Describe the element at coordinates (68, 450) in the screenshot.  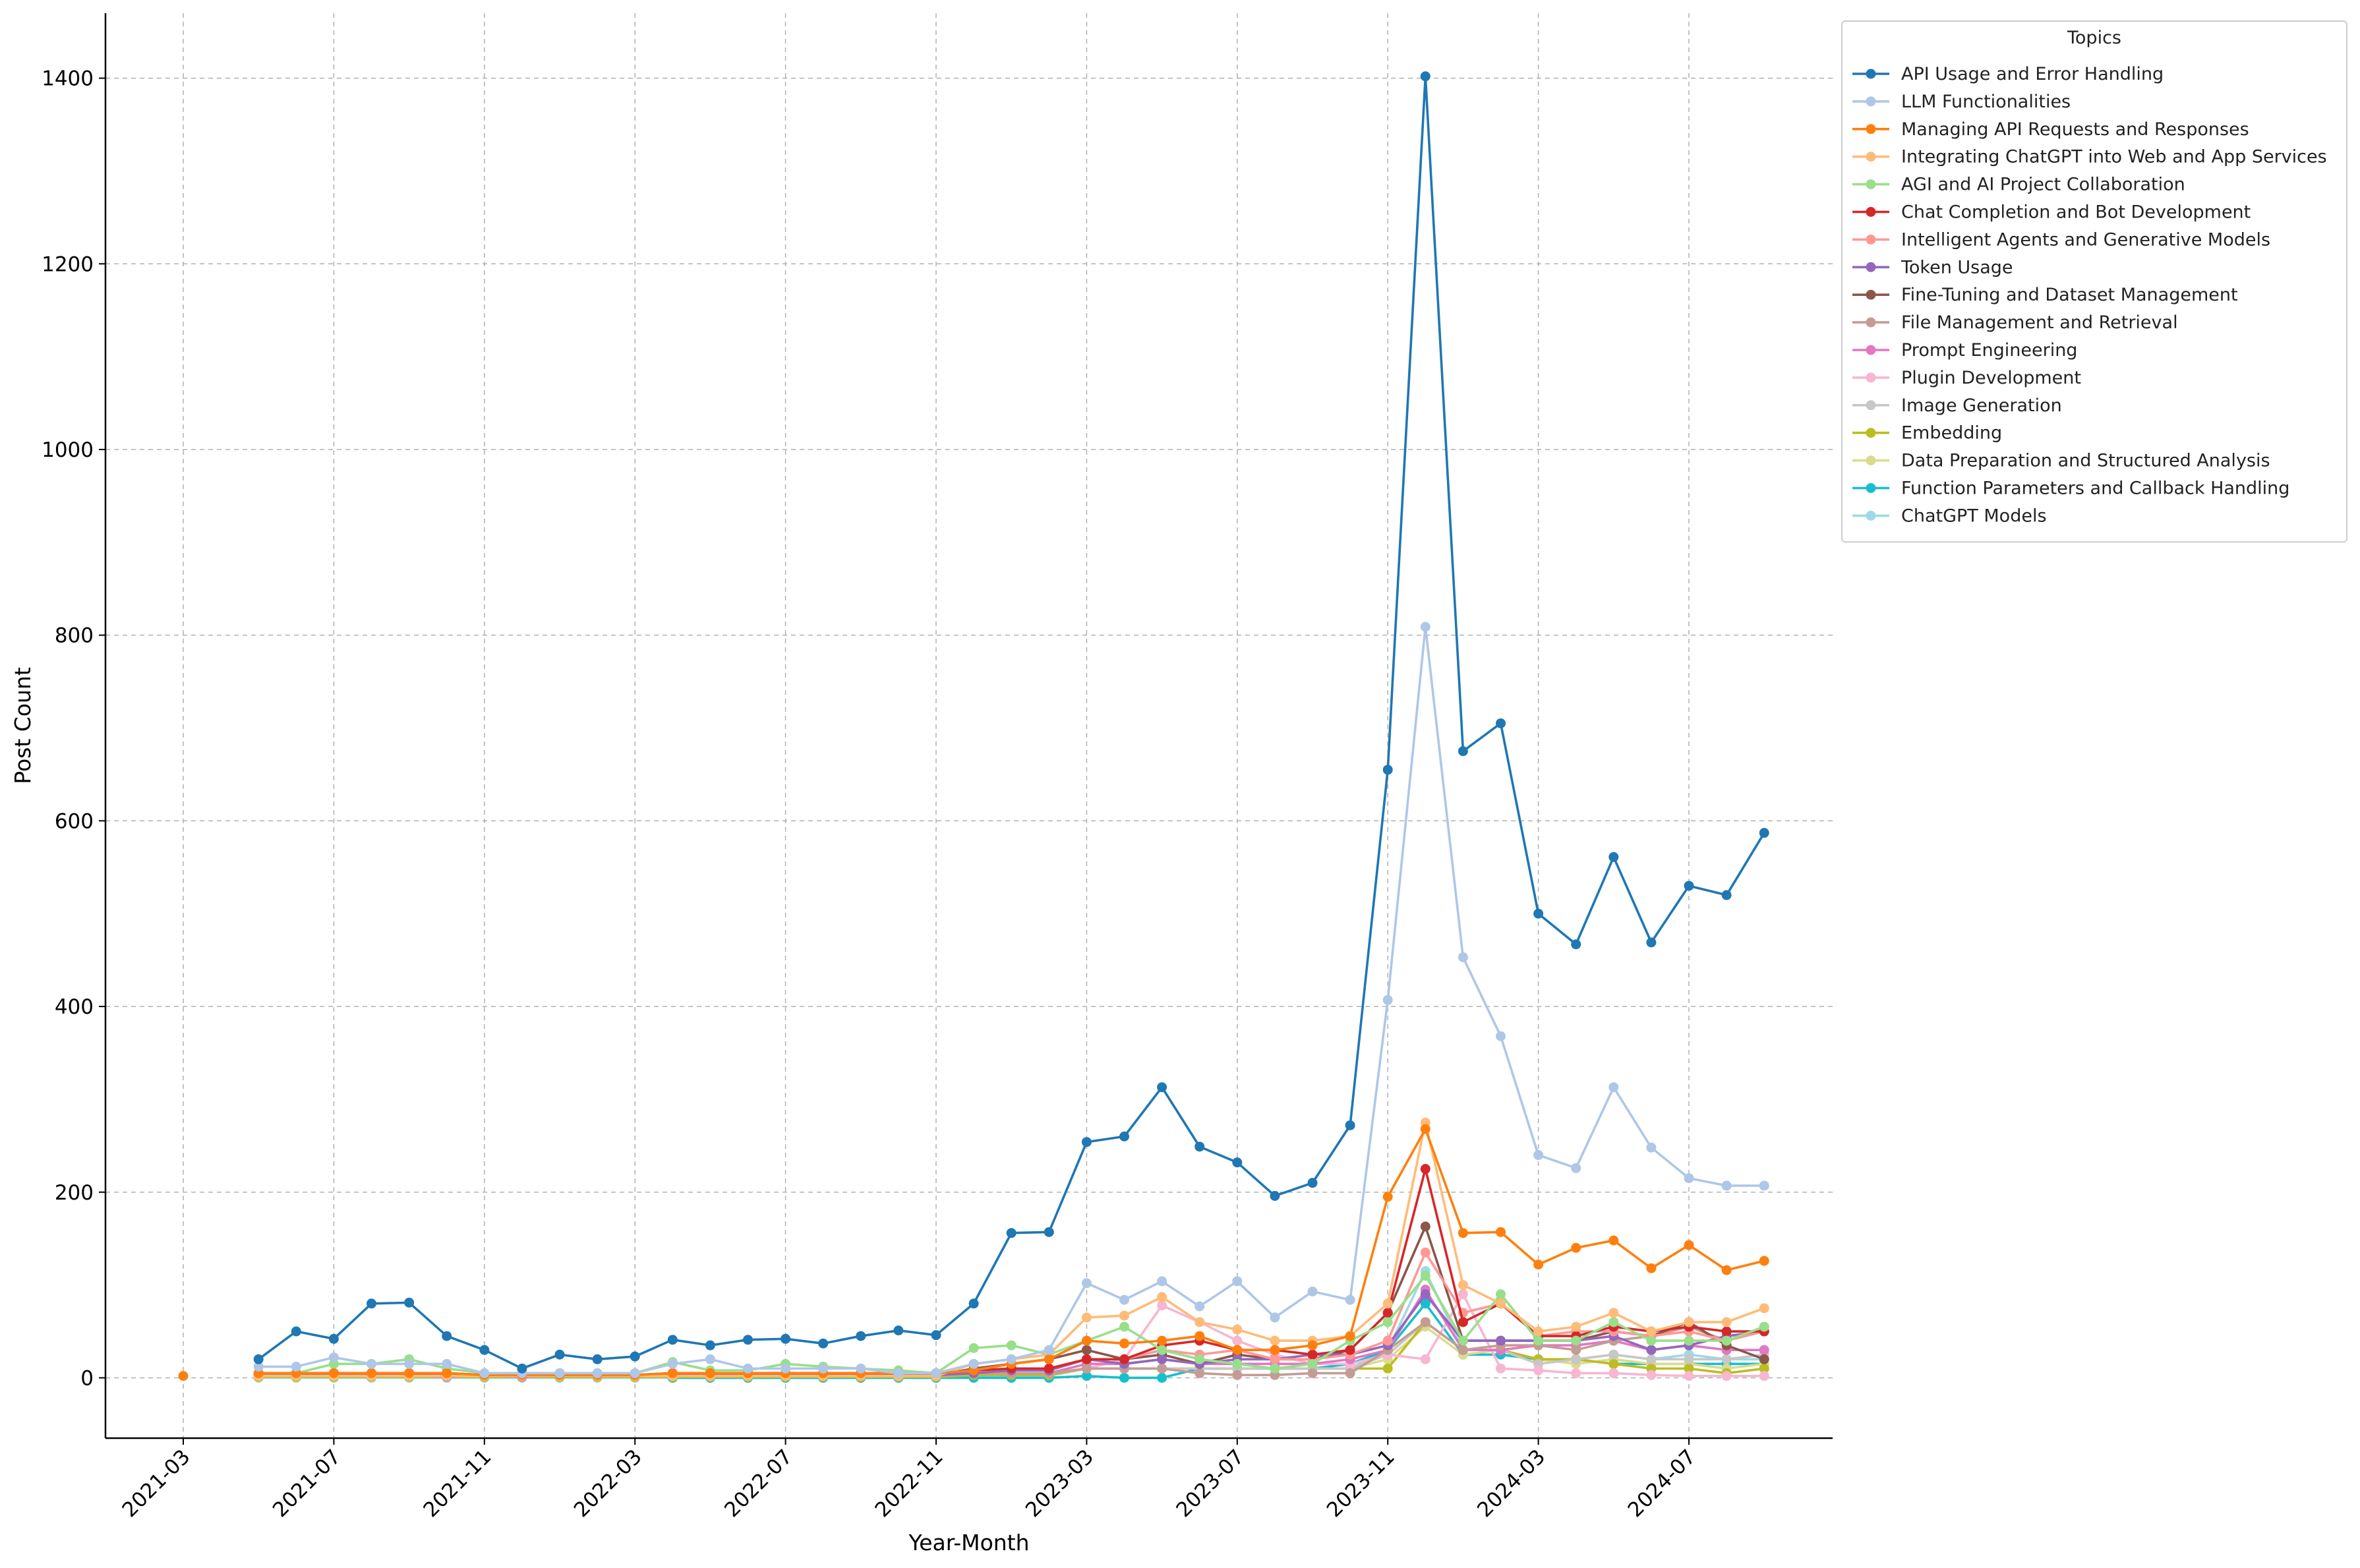
I see `y-tick-label: 1000` at that location.